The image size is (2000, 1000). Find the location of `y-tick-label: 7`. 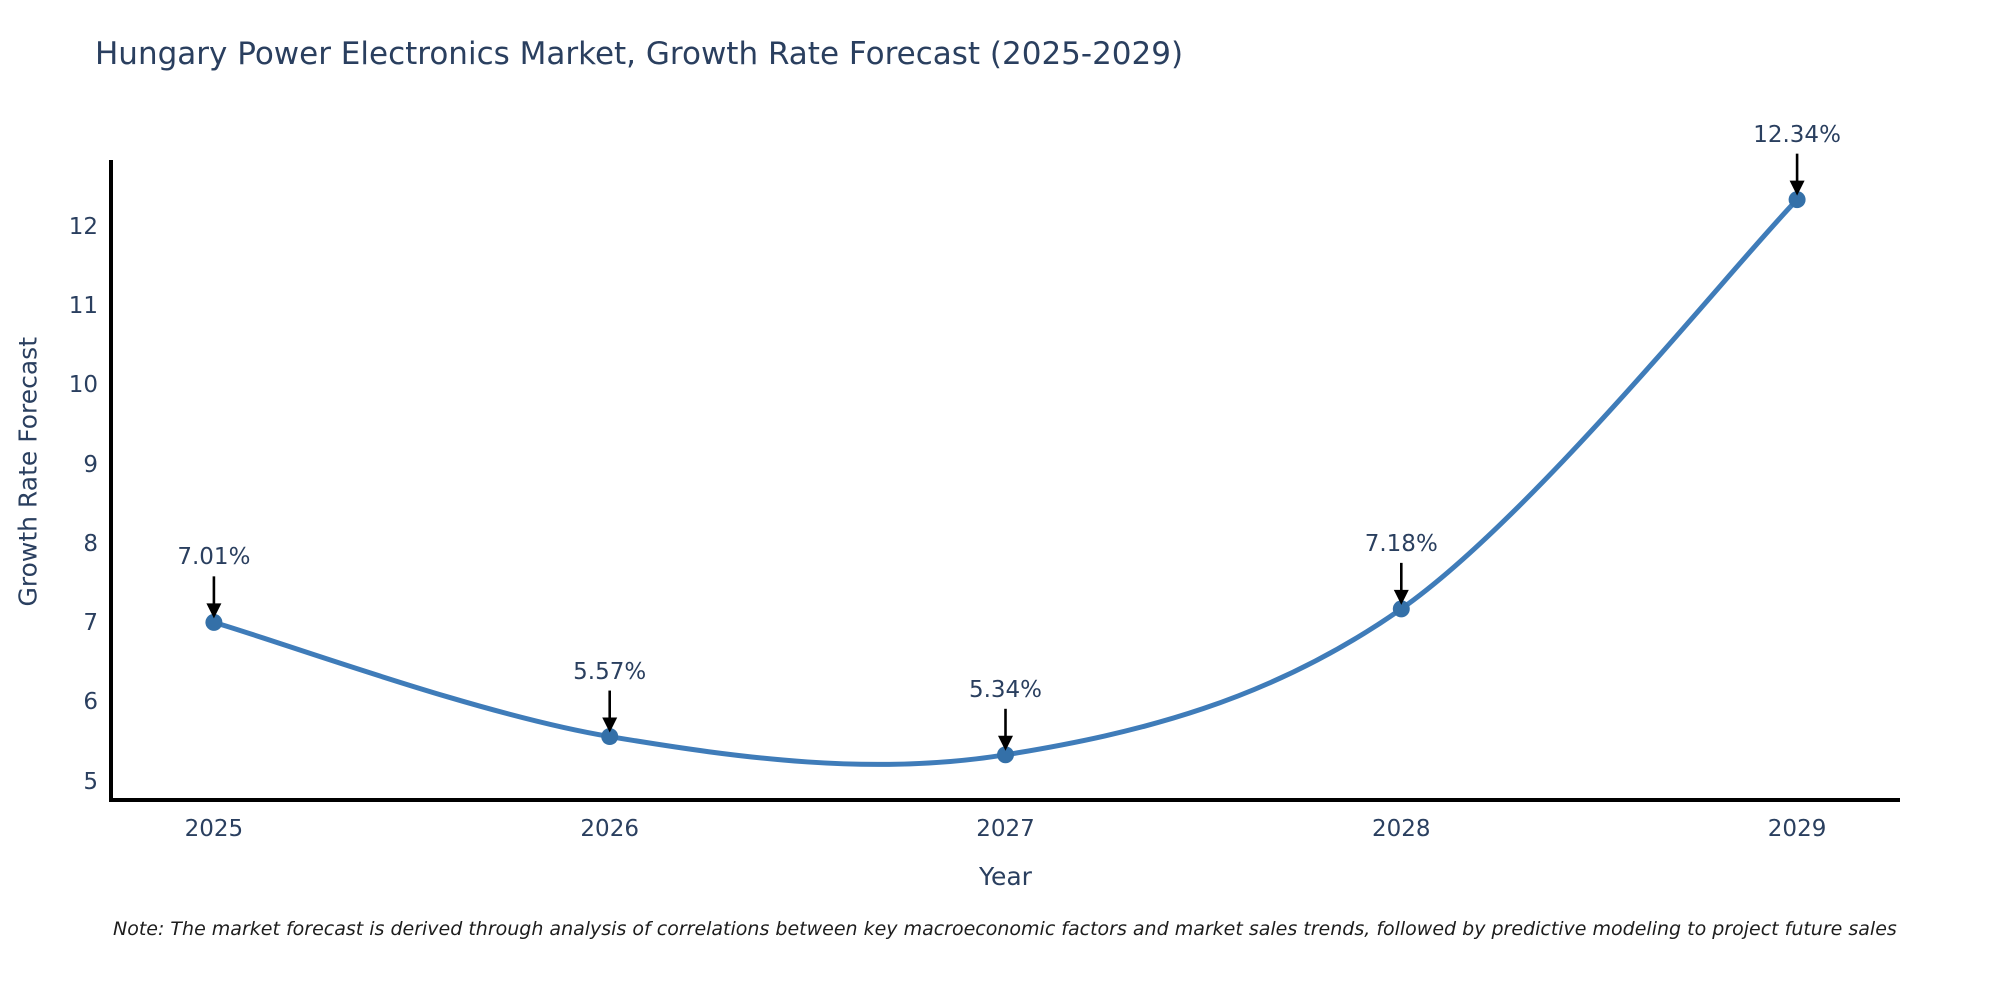

y-tick-label: 7 is located at coordinates (90, 623).